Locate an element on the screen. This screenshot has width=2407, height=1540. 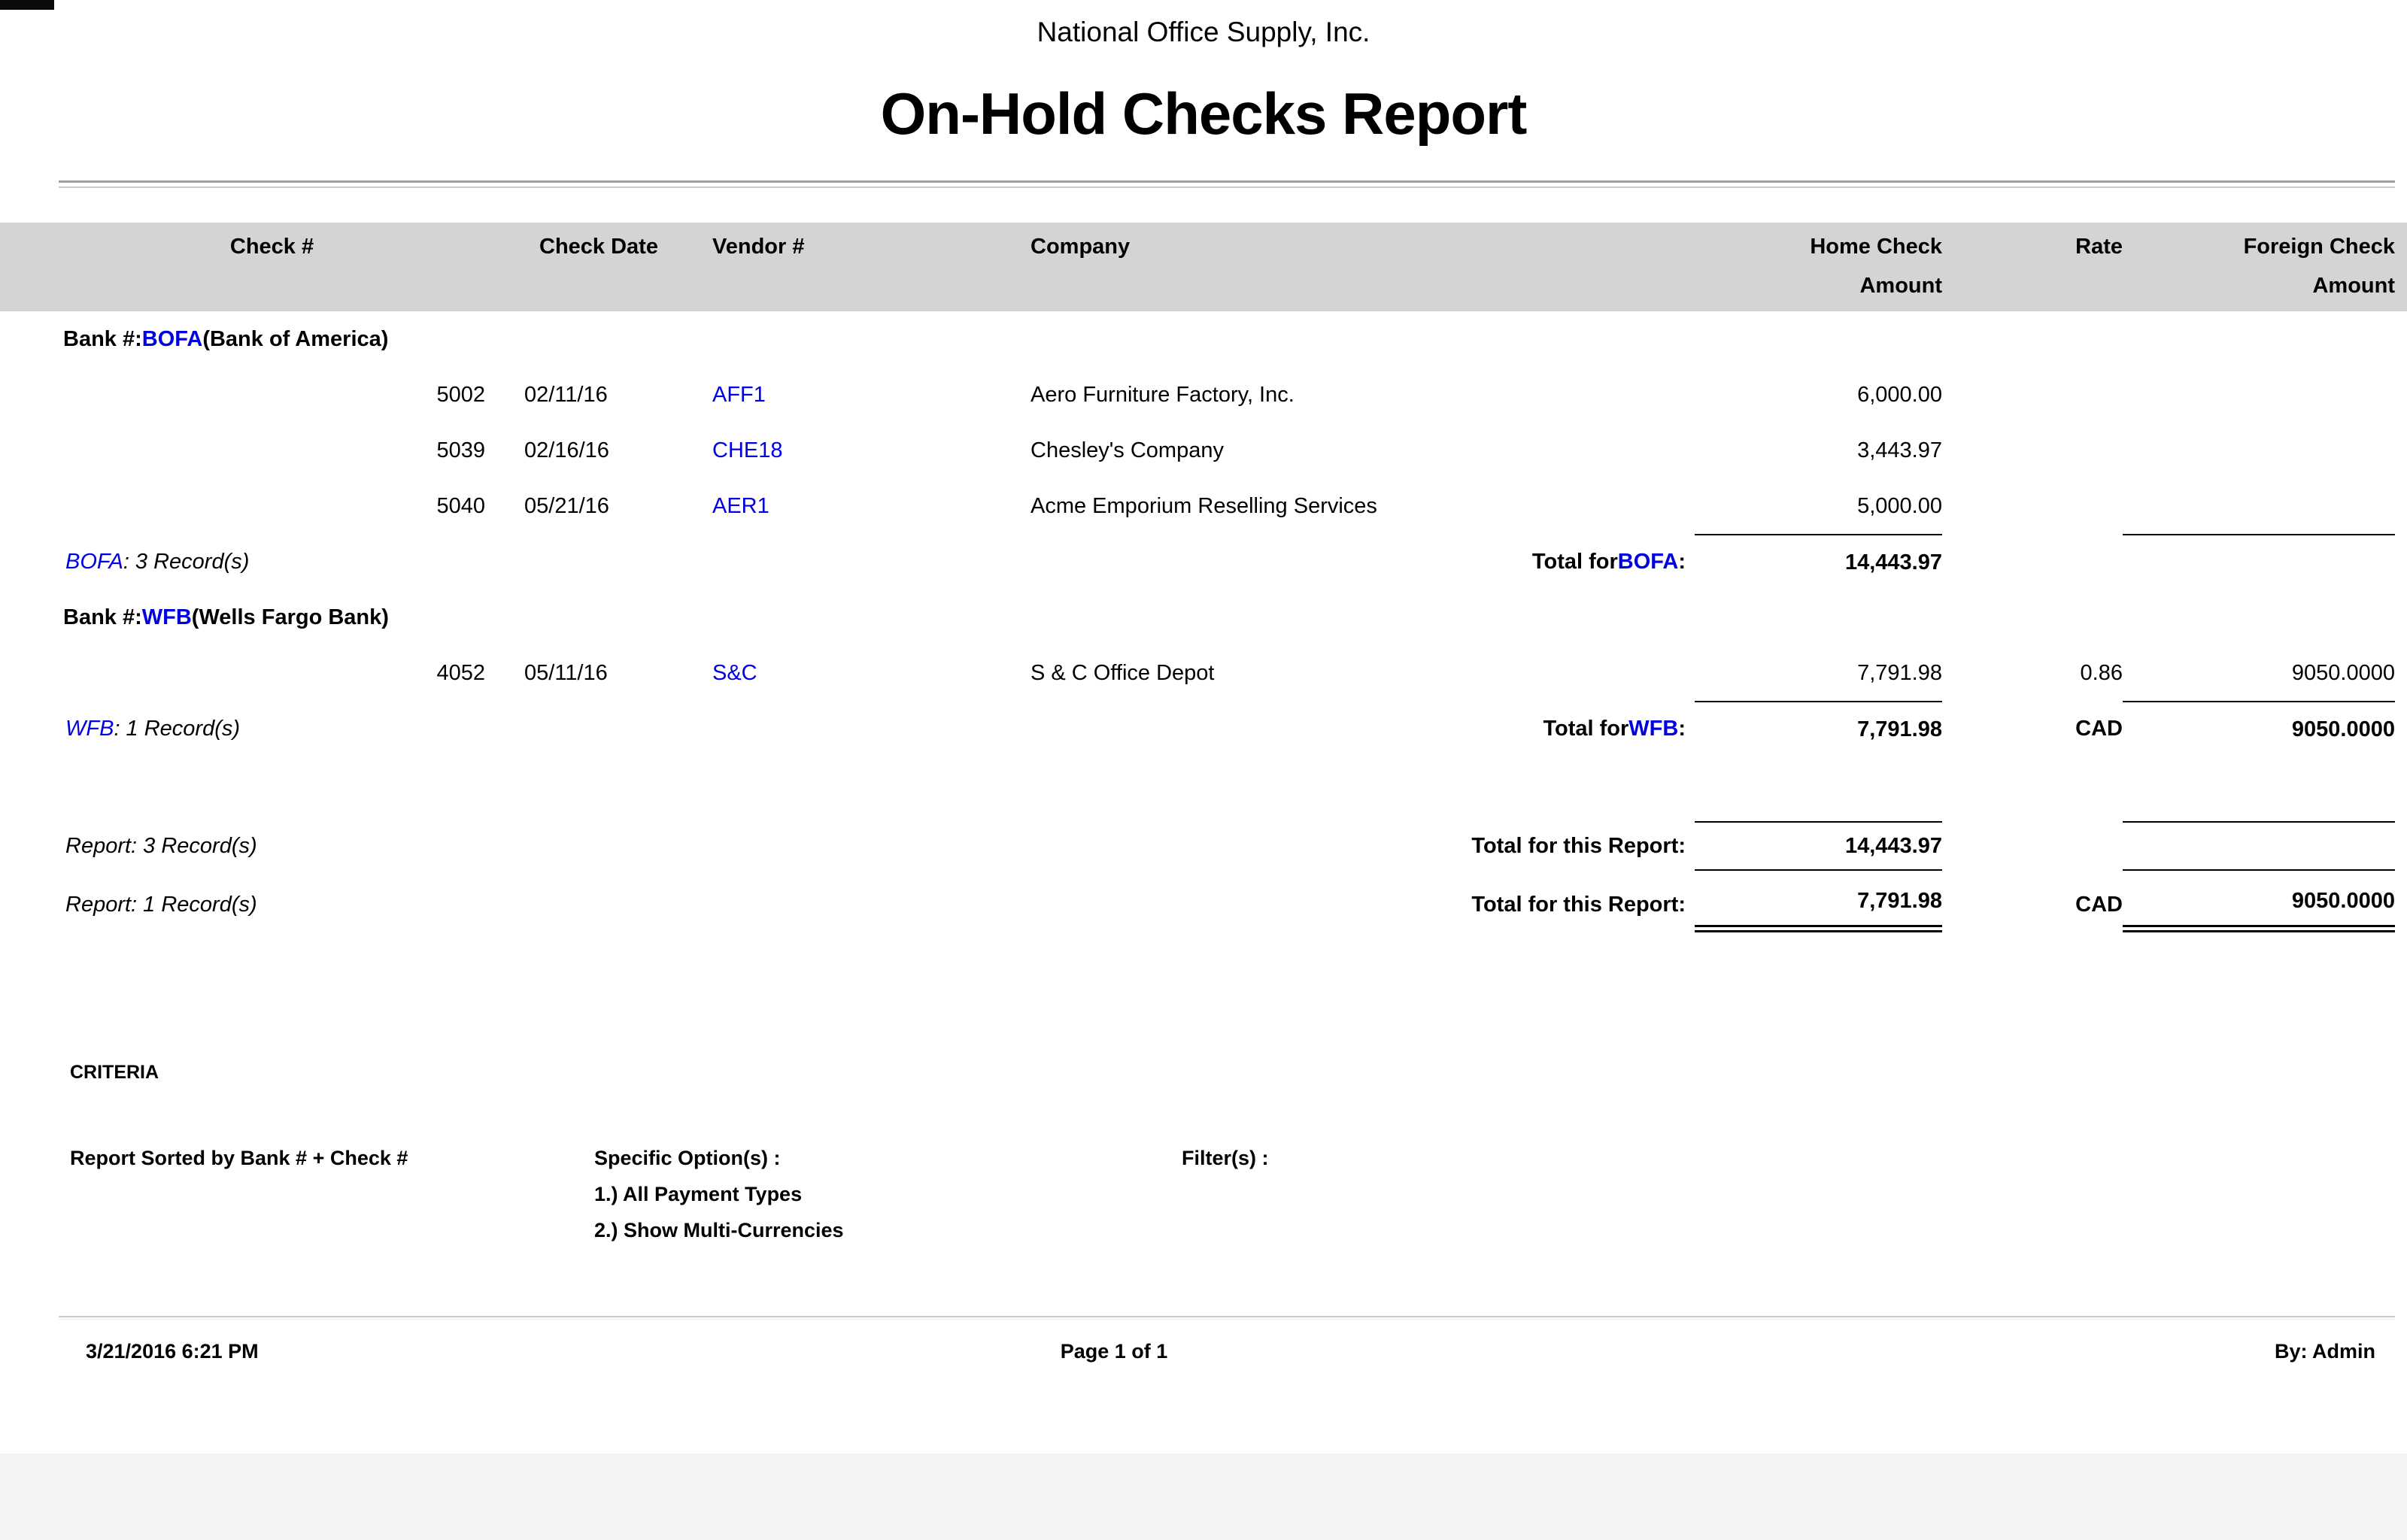
column-header-company: Company is located at coordinates (1362, 266).